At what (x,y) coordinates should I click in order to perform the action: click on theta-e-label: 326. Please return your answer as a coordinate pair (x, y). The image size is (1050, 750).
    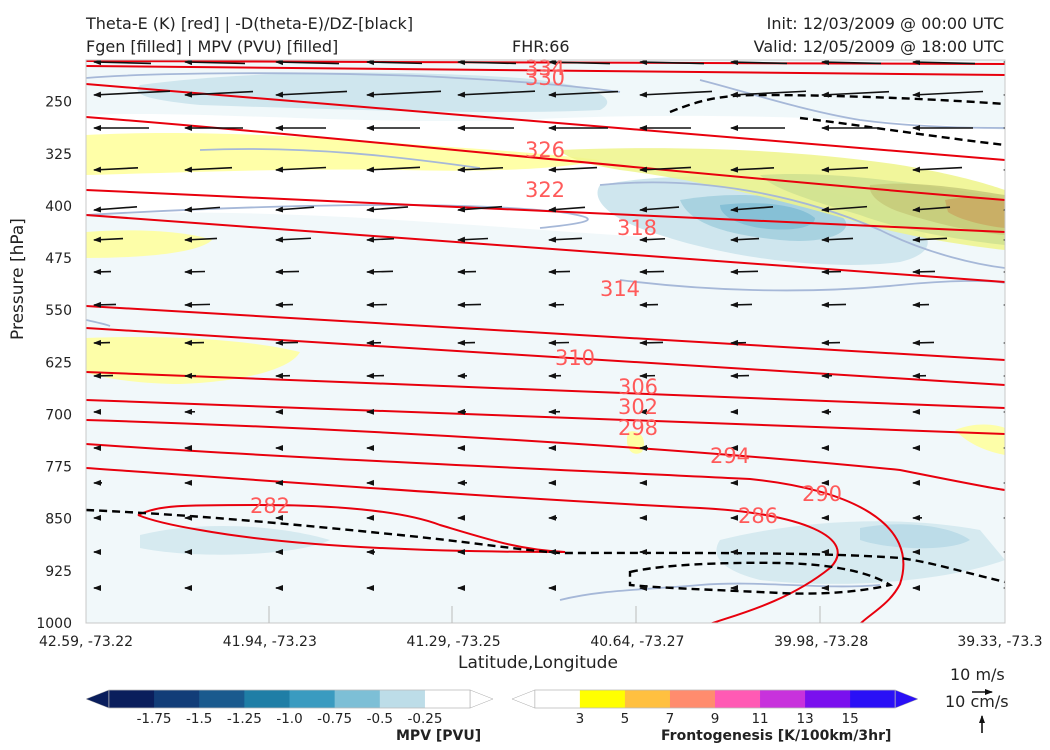
    Looking at the image, I should click on (545, 150).